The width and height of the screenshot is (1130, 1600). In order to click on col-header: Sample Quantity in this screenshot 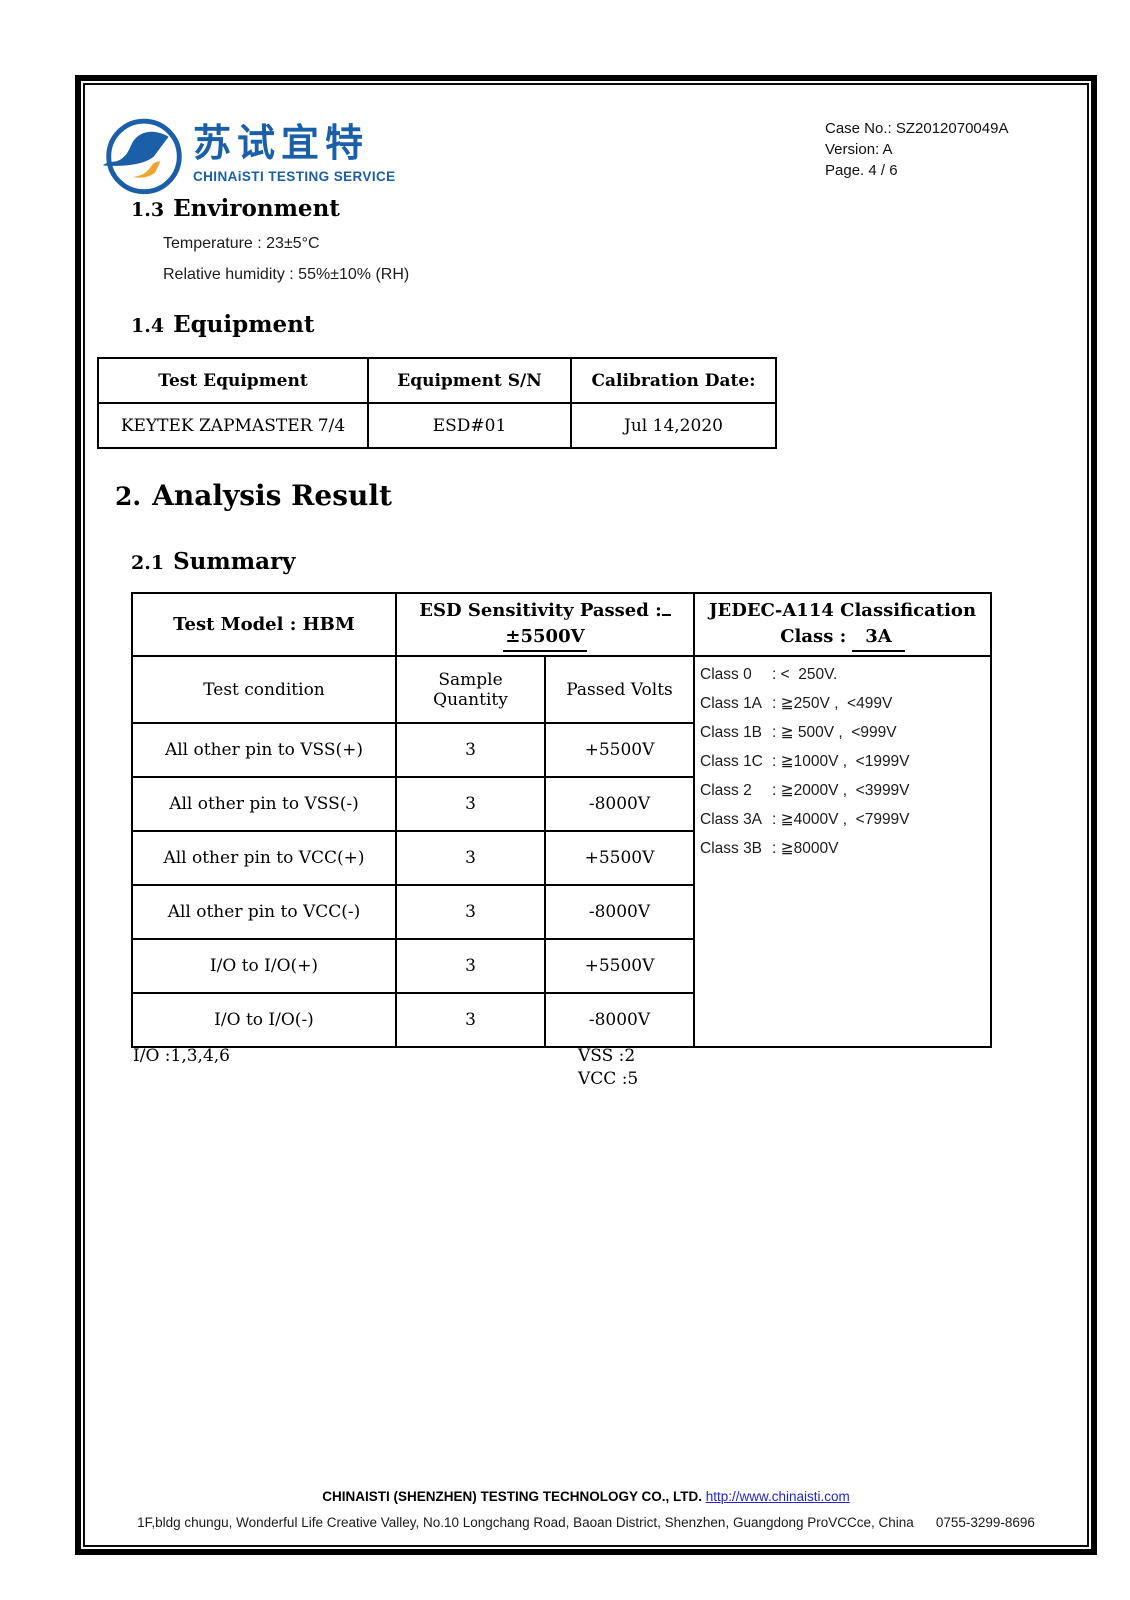, I will do `click(470, 689)`.